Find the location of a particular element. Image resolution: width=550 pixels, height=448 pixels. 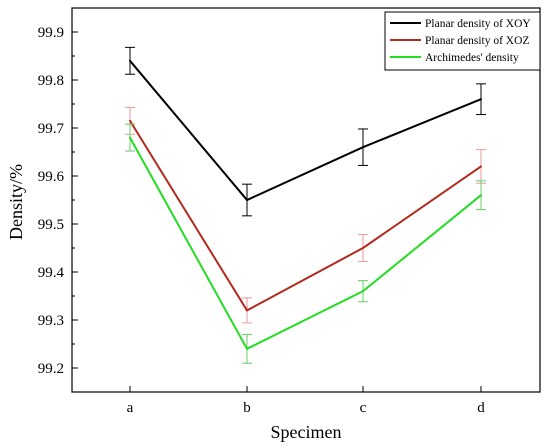

y-tick-label: 99.6 is located at coordinates (51, 177).